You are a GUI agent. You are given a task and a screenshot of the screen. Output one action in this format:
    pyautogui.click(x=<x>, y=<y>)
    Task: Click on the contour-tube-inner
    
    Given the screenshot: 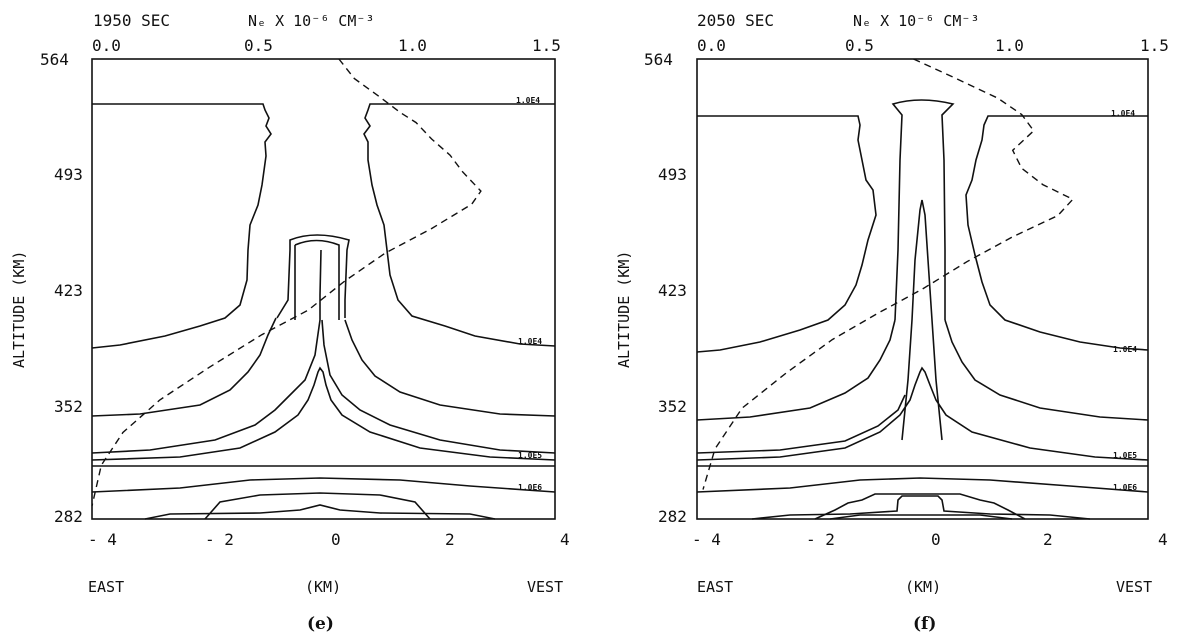 What is the action you would take?
    pyautogui.click(x=317, y=279)
    